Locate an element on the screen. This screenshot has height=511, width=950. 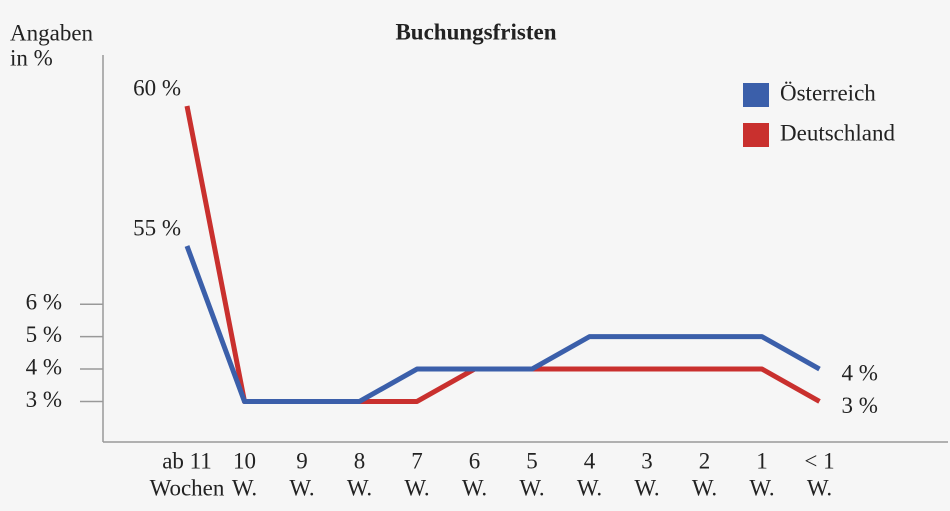
data-label: 55 % is located at coordinates (157, 227).